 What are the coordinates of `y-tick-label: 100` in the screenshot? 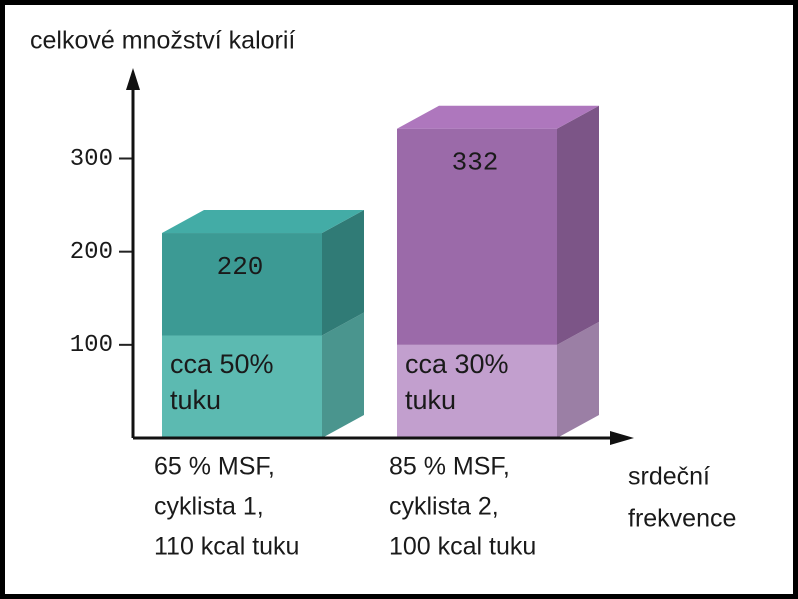 It's located at (91, 345).